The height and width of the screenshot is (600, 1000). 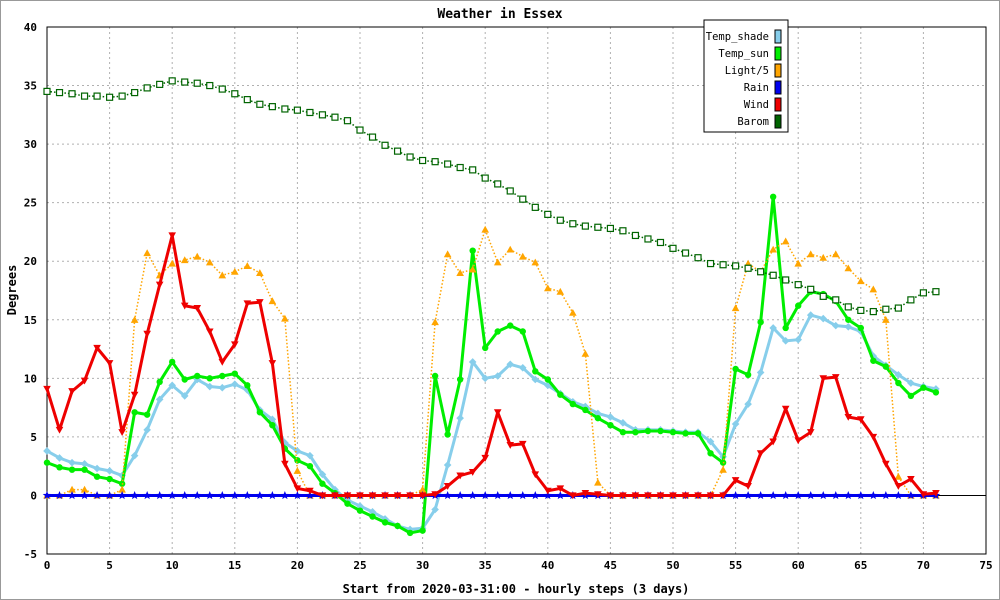 I want to click on legend-swatch-barom, so click(x=778, y=121).